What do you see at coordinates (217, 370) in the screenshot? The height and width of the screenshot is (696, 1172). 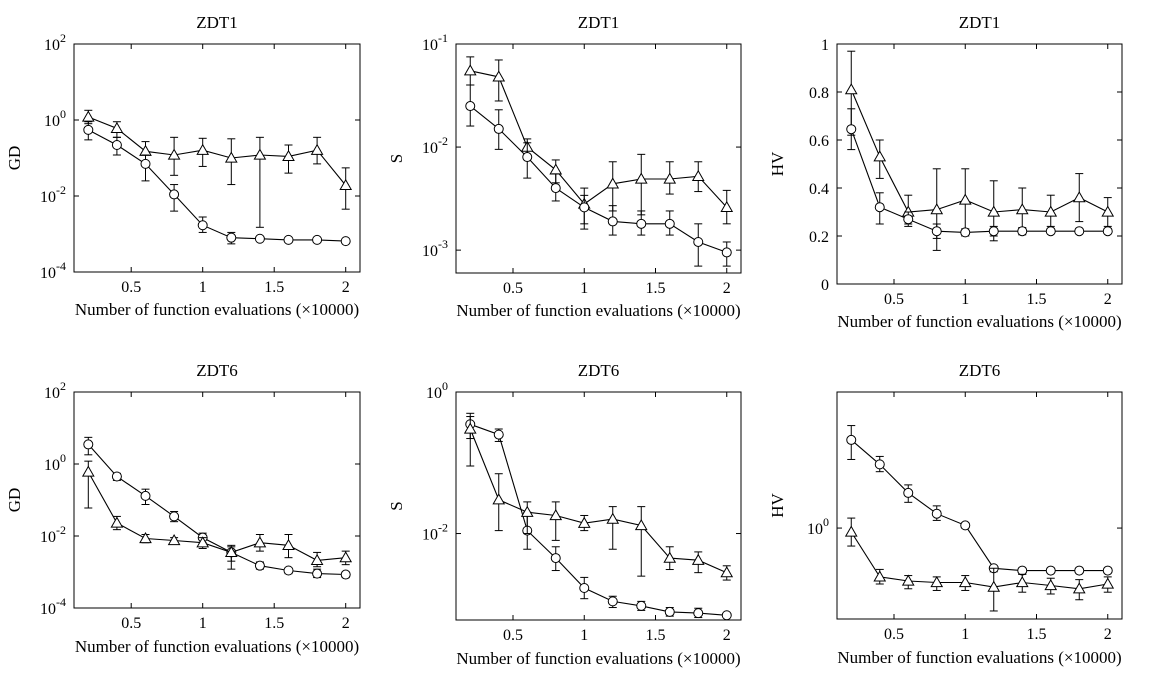 I see `chart-title: ZDT6` at bounding box center [217, 370].